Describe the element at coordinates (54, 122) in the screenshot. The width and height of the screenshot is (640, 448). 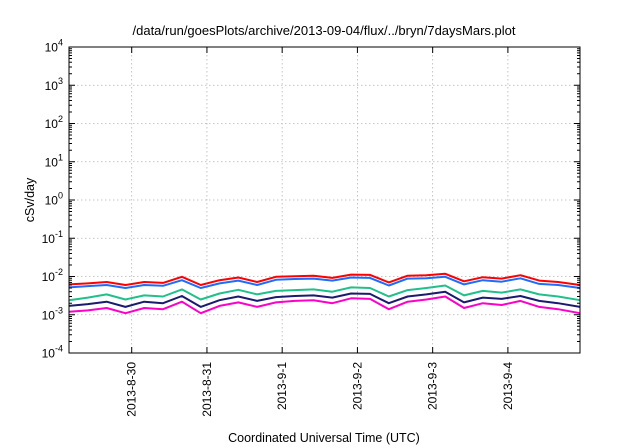
I see `y-tick-label: 10²` at that location.